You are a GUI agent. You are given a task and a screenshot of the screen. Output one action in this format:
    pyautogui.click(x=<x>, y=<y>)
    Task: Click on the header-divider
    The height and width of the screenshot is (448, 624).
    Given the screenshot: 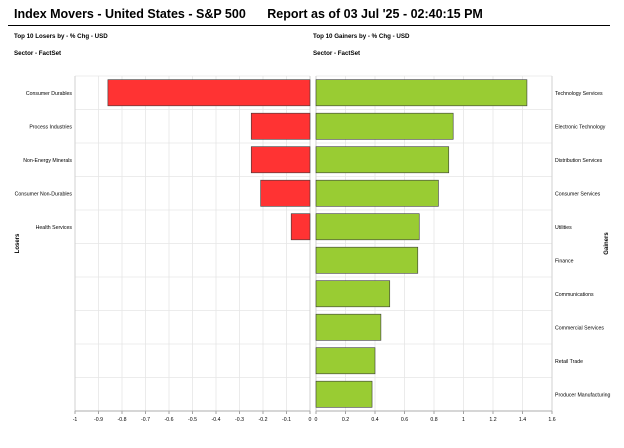 What is the action you would take?
    pyautogui.click(x=309, y=25)
    